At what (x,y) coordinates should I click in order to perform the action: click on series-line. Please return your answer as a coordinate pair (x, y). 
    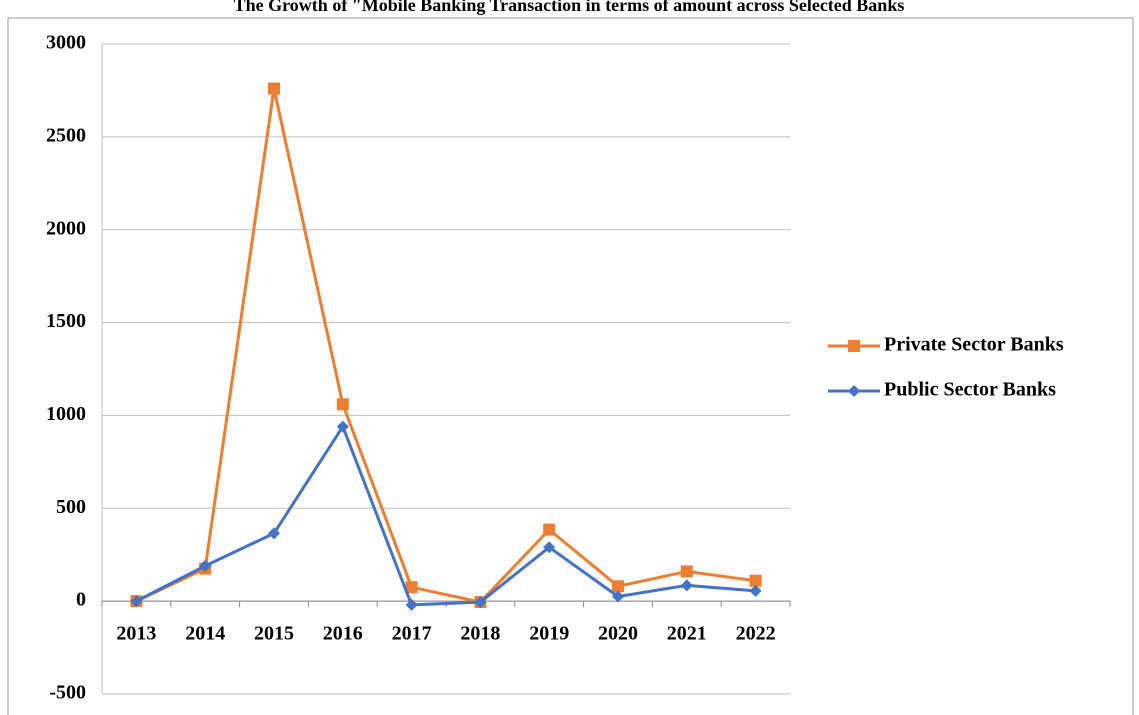
    Looking at the image, I should click on (445, 516).